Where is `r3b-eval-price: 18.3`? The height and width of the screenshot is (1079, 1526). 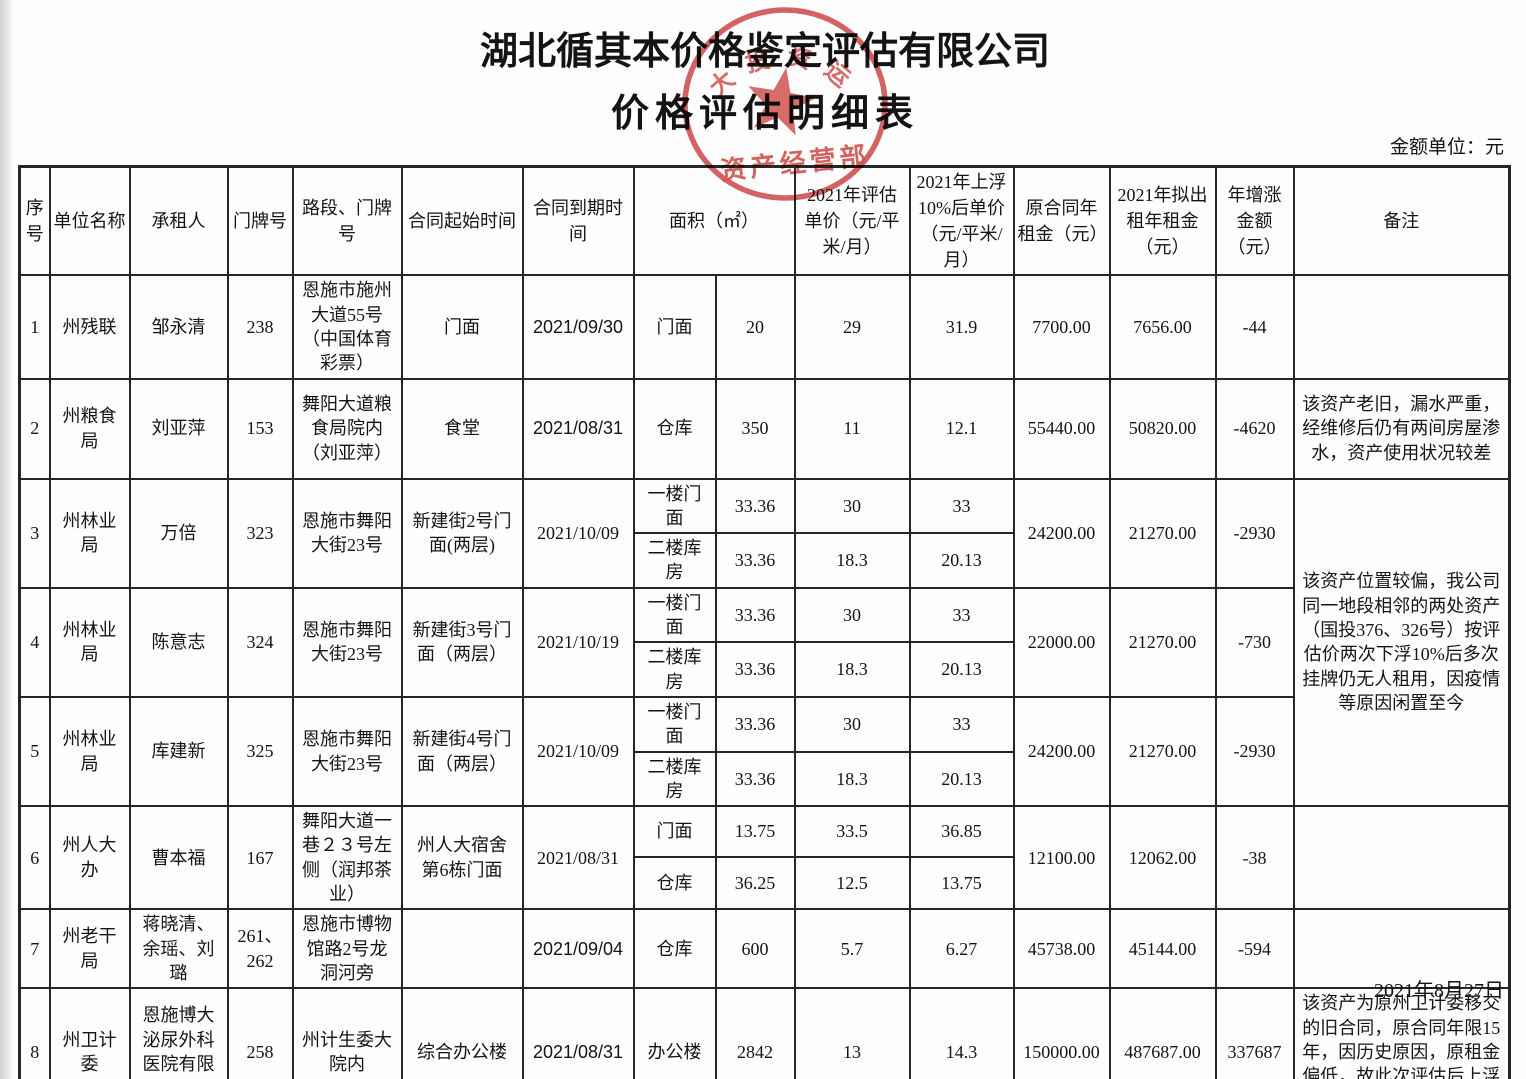 r3b-eval-price: 18.3 is located at coordinates (852, 560).